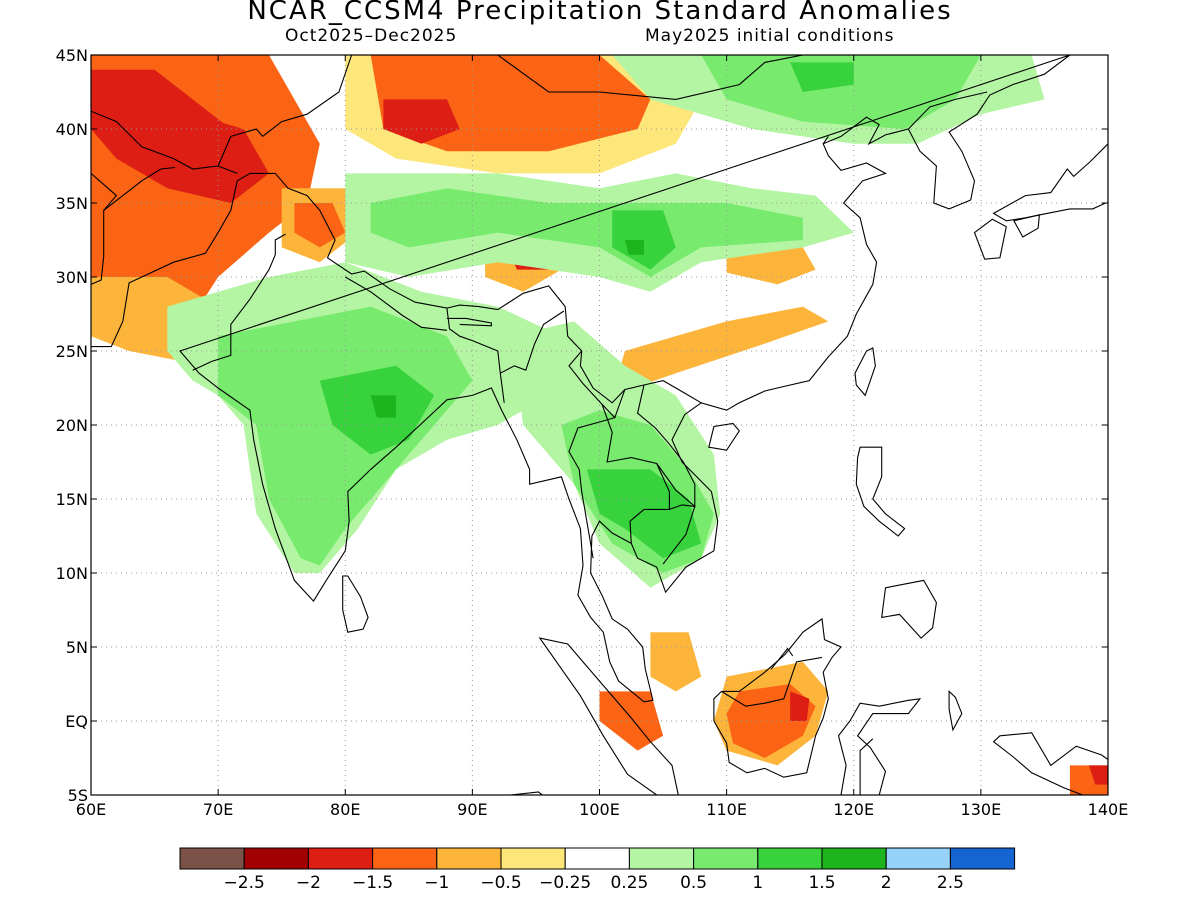 This screenshot has height=900, width=1200. What do you see at coordinates (629, 883) in the screenshot?
I see `colorbar-label-6: 0.25` at bounding box center [629, 883].